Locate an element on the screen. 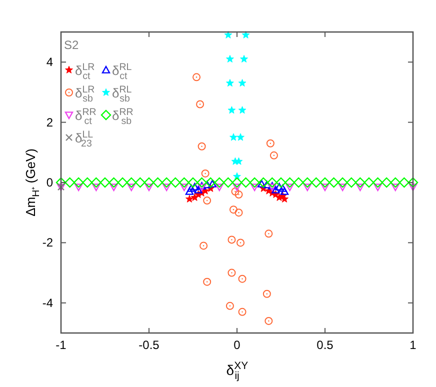 Image resolution: width=436 pixels, height=387 pixels. x-tick-label: 0.5 is located at coordinates (325, 345).